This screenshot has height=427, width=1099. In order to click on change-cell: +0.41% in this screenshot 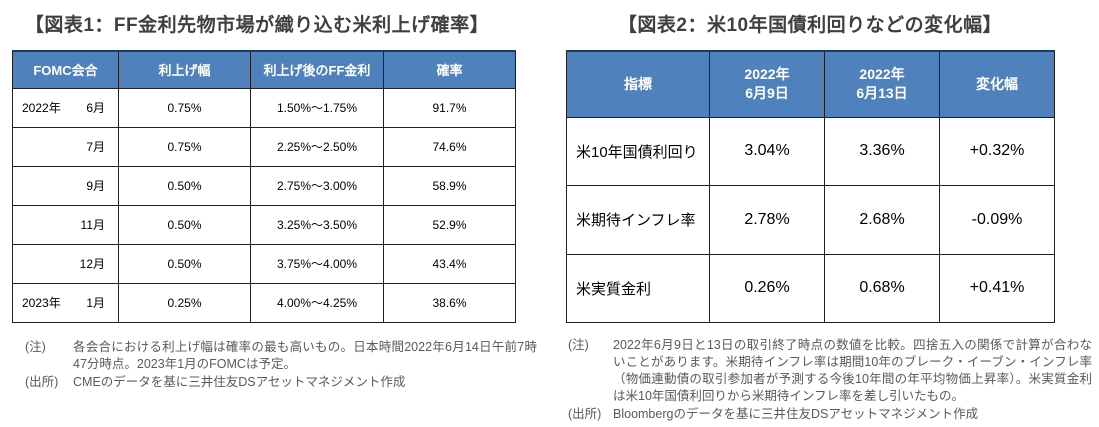, I will do `click(997, 288)`.